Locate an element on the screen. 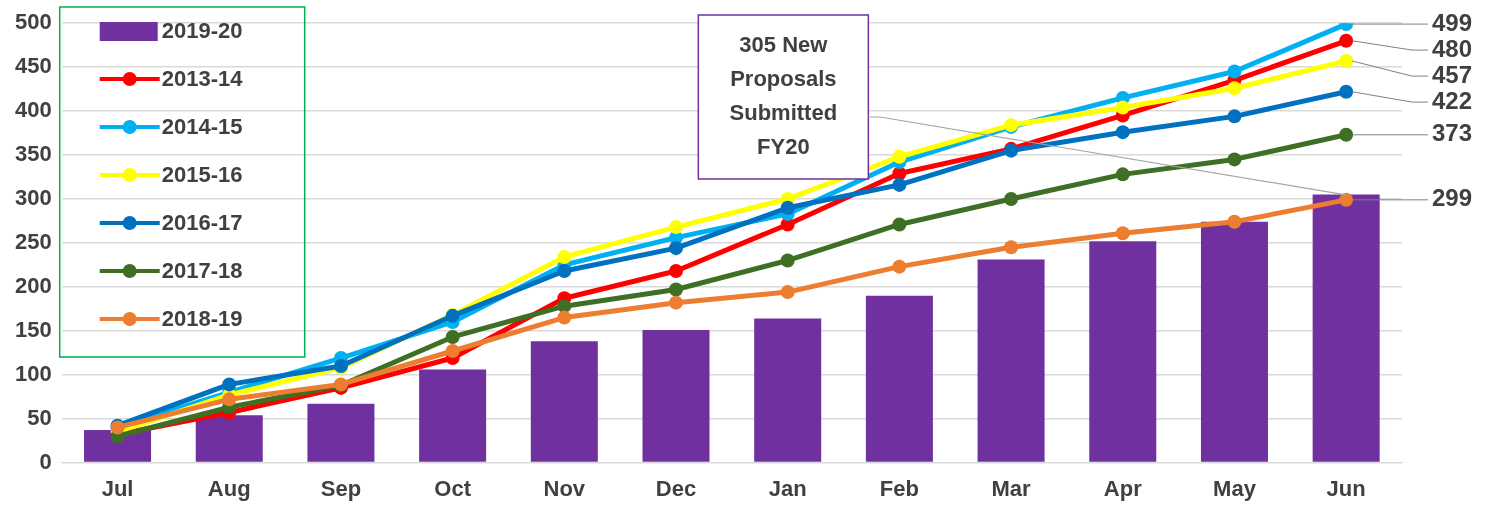 This screenshot has height=525, width=1492. legend-label: 2018-19 is located at coordinates (202, 319).